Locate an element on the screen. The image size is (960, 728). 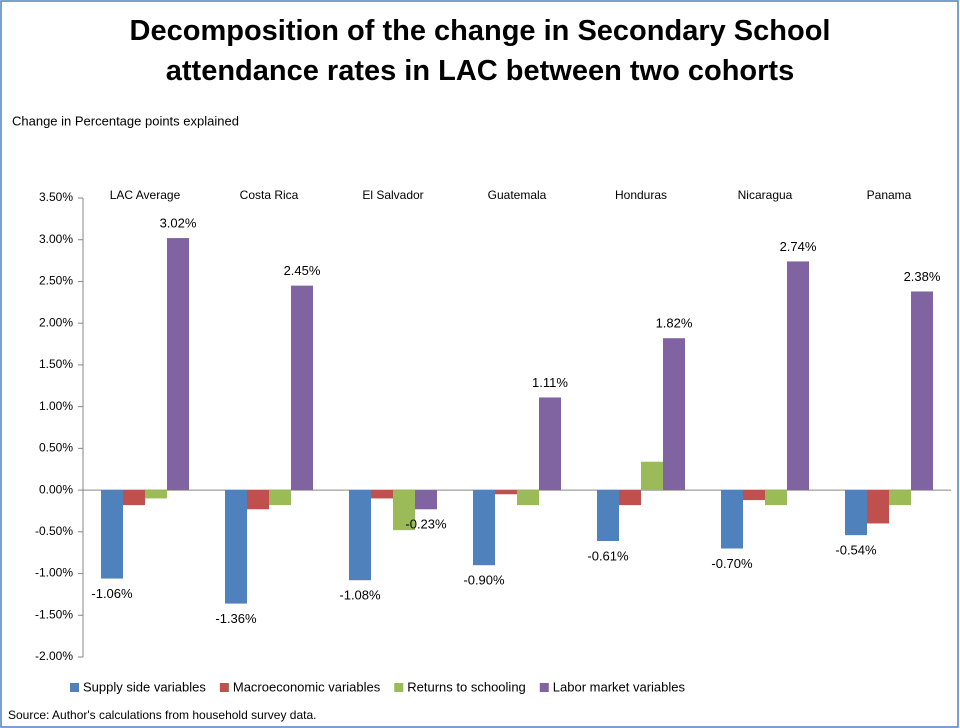
legend-label: Supply side variables is located at coordinates (144, 686).